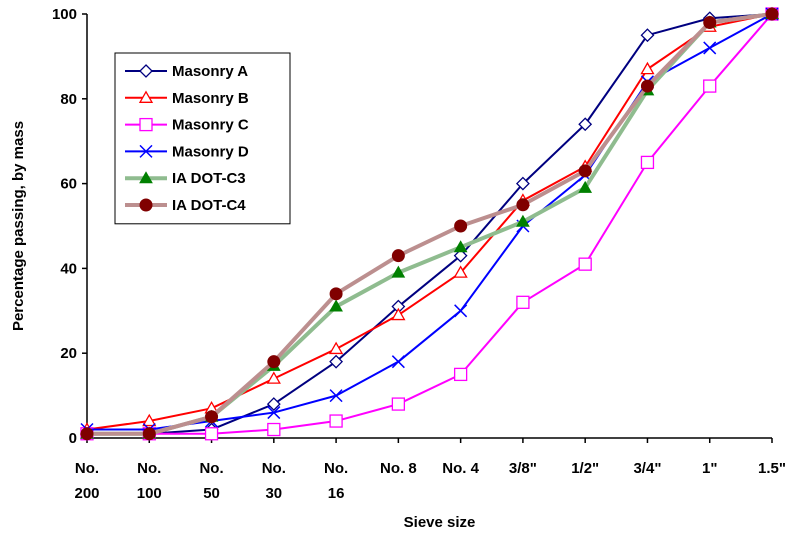 This screenshot has height=537, width=790. Describe the element at coordinates (274, 481) in the screenshot. I see `x-tick-label: No. 30` at that location.